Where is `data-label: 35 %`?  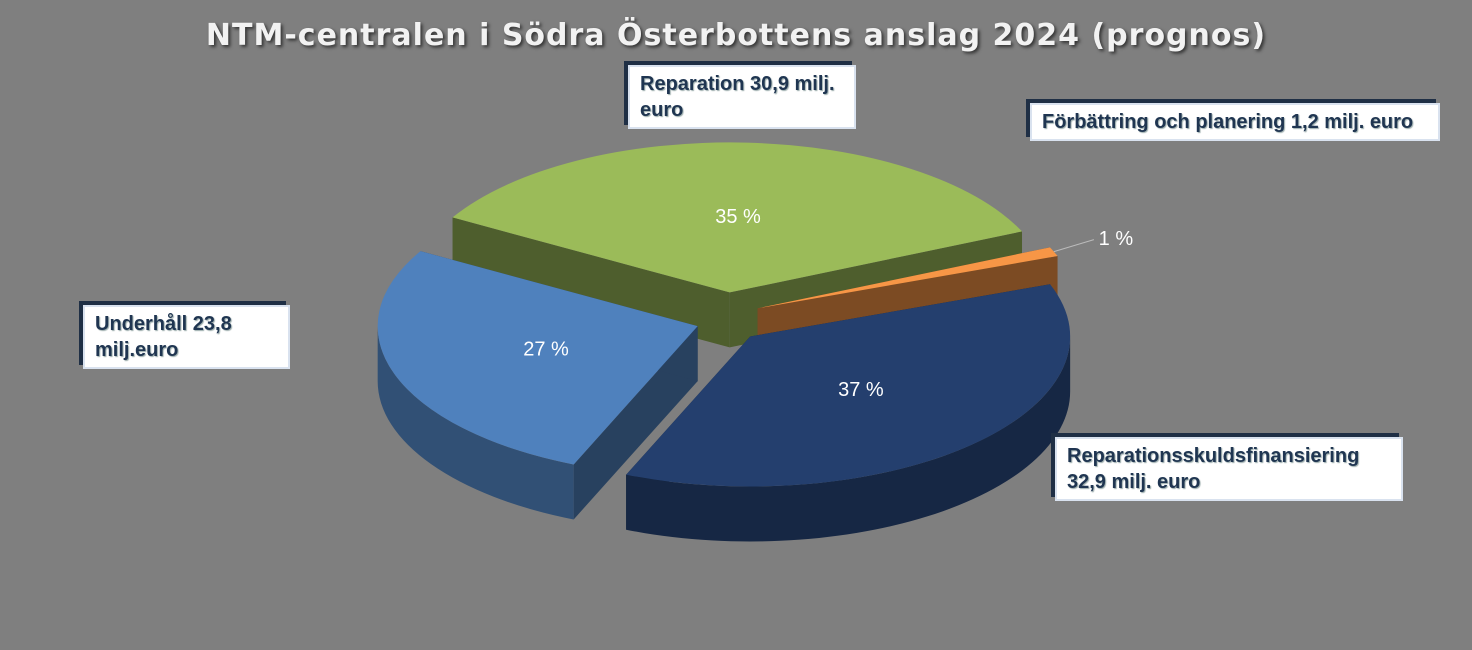
data-label: 35 % is located at coordinates (738, 217).